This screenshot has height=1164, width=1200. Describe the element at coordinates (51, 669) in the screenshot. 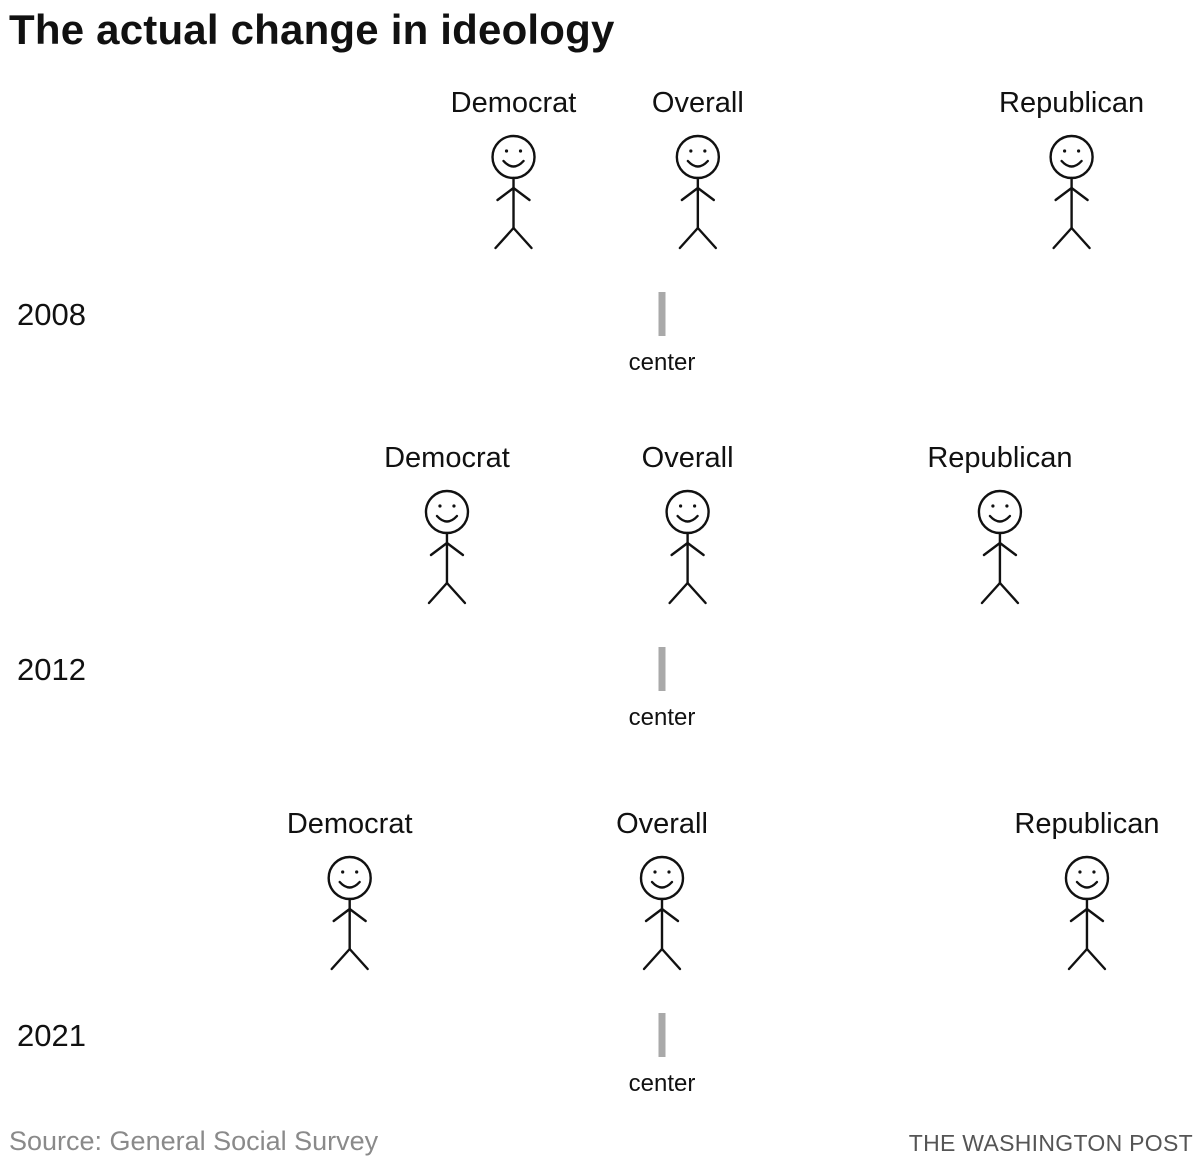

I see `year-label: 2012` at that location.